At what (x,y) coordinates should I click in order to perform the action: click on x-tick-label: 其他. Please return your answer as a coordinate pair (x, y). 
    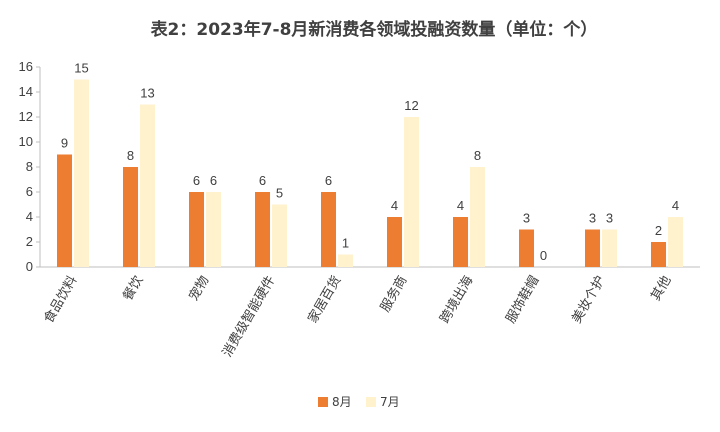
    Looking at the image, I should click on (661, 289).